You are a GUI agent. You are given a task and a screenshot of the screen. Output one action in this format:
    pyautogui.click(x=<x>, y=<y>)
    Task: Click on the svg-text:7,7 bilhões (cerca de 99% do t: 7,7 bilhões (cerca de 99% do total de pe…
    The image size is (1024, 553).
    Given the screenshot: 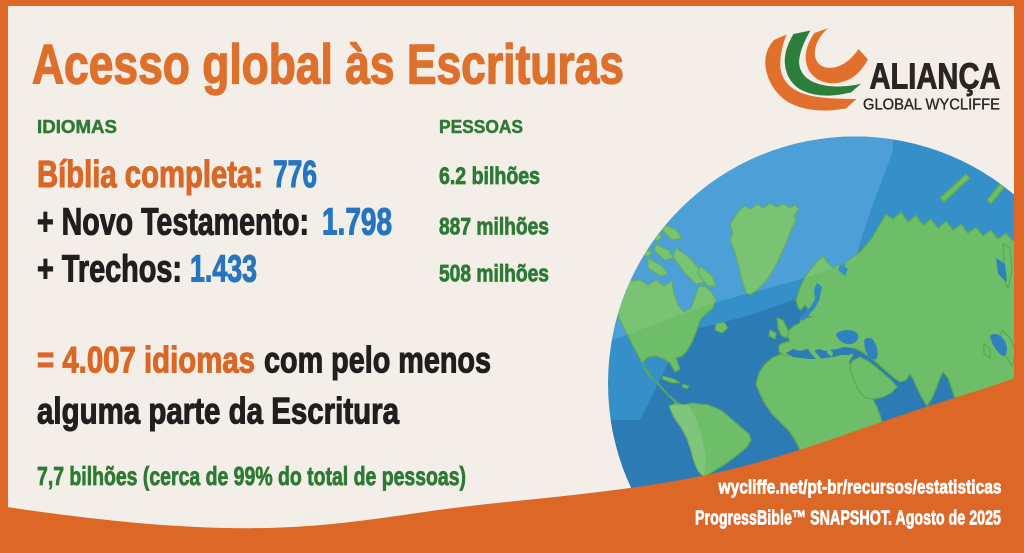 What is the action you would take?
    pyautogui.click(x=251, y=476)
    